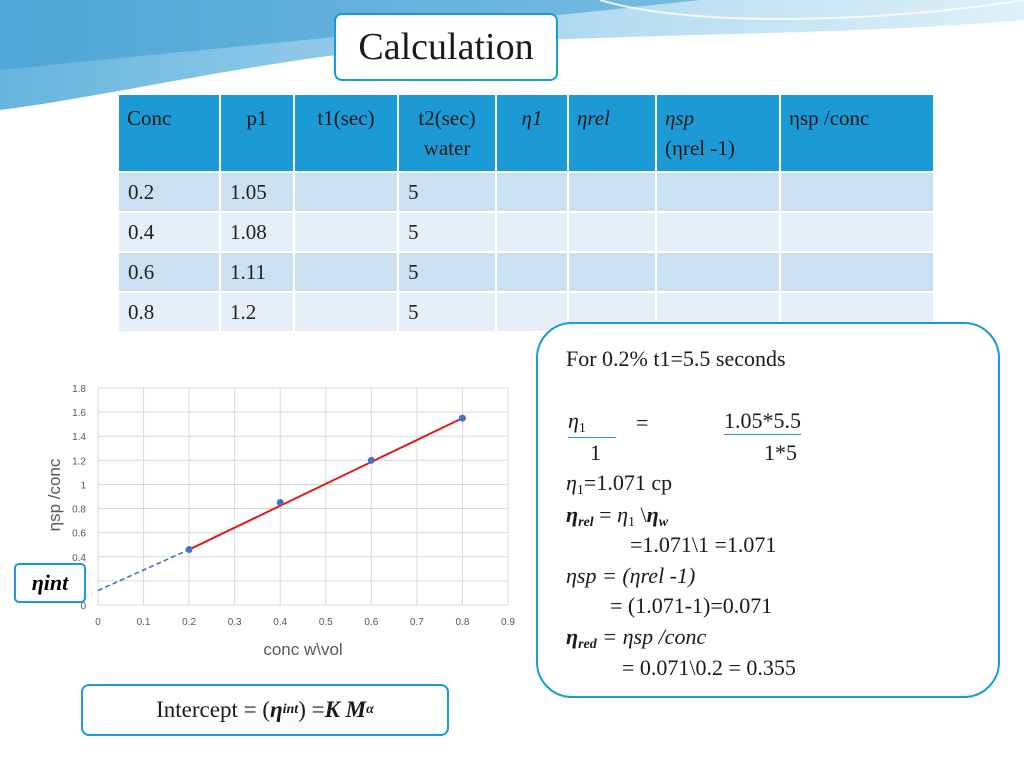 Image resolution: width=1024 pixels, height=768 pixels. What do you see at coordinates (592, 423) in the screenshot?
I see `eta1-fraction: η1` at bounding box center [592, 423].